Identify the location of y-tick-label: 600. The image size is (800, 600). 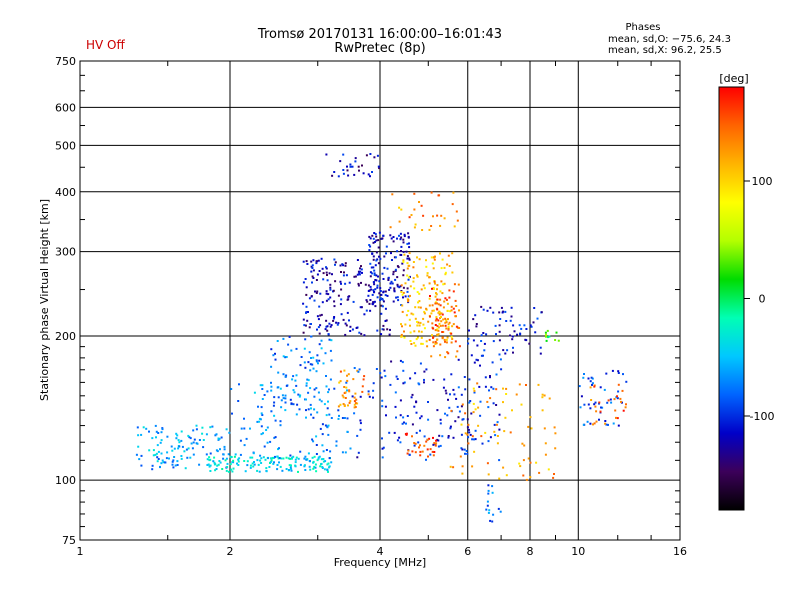
(65, 107).